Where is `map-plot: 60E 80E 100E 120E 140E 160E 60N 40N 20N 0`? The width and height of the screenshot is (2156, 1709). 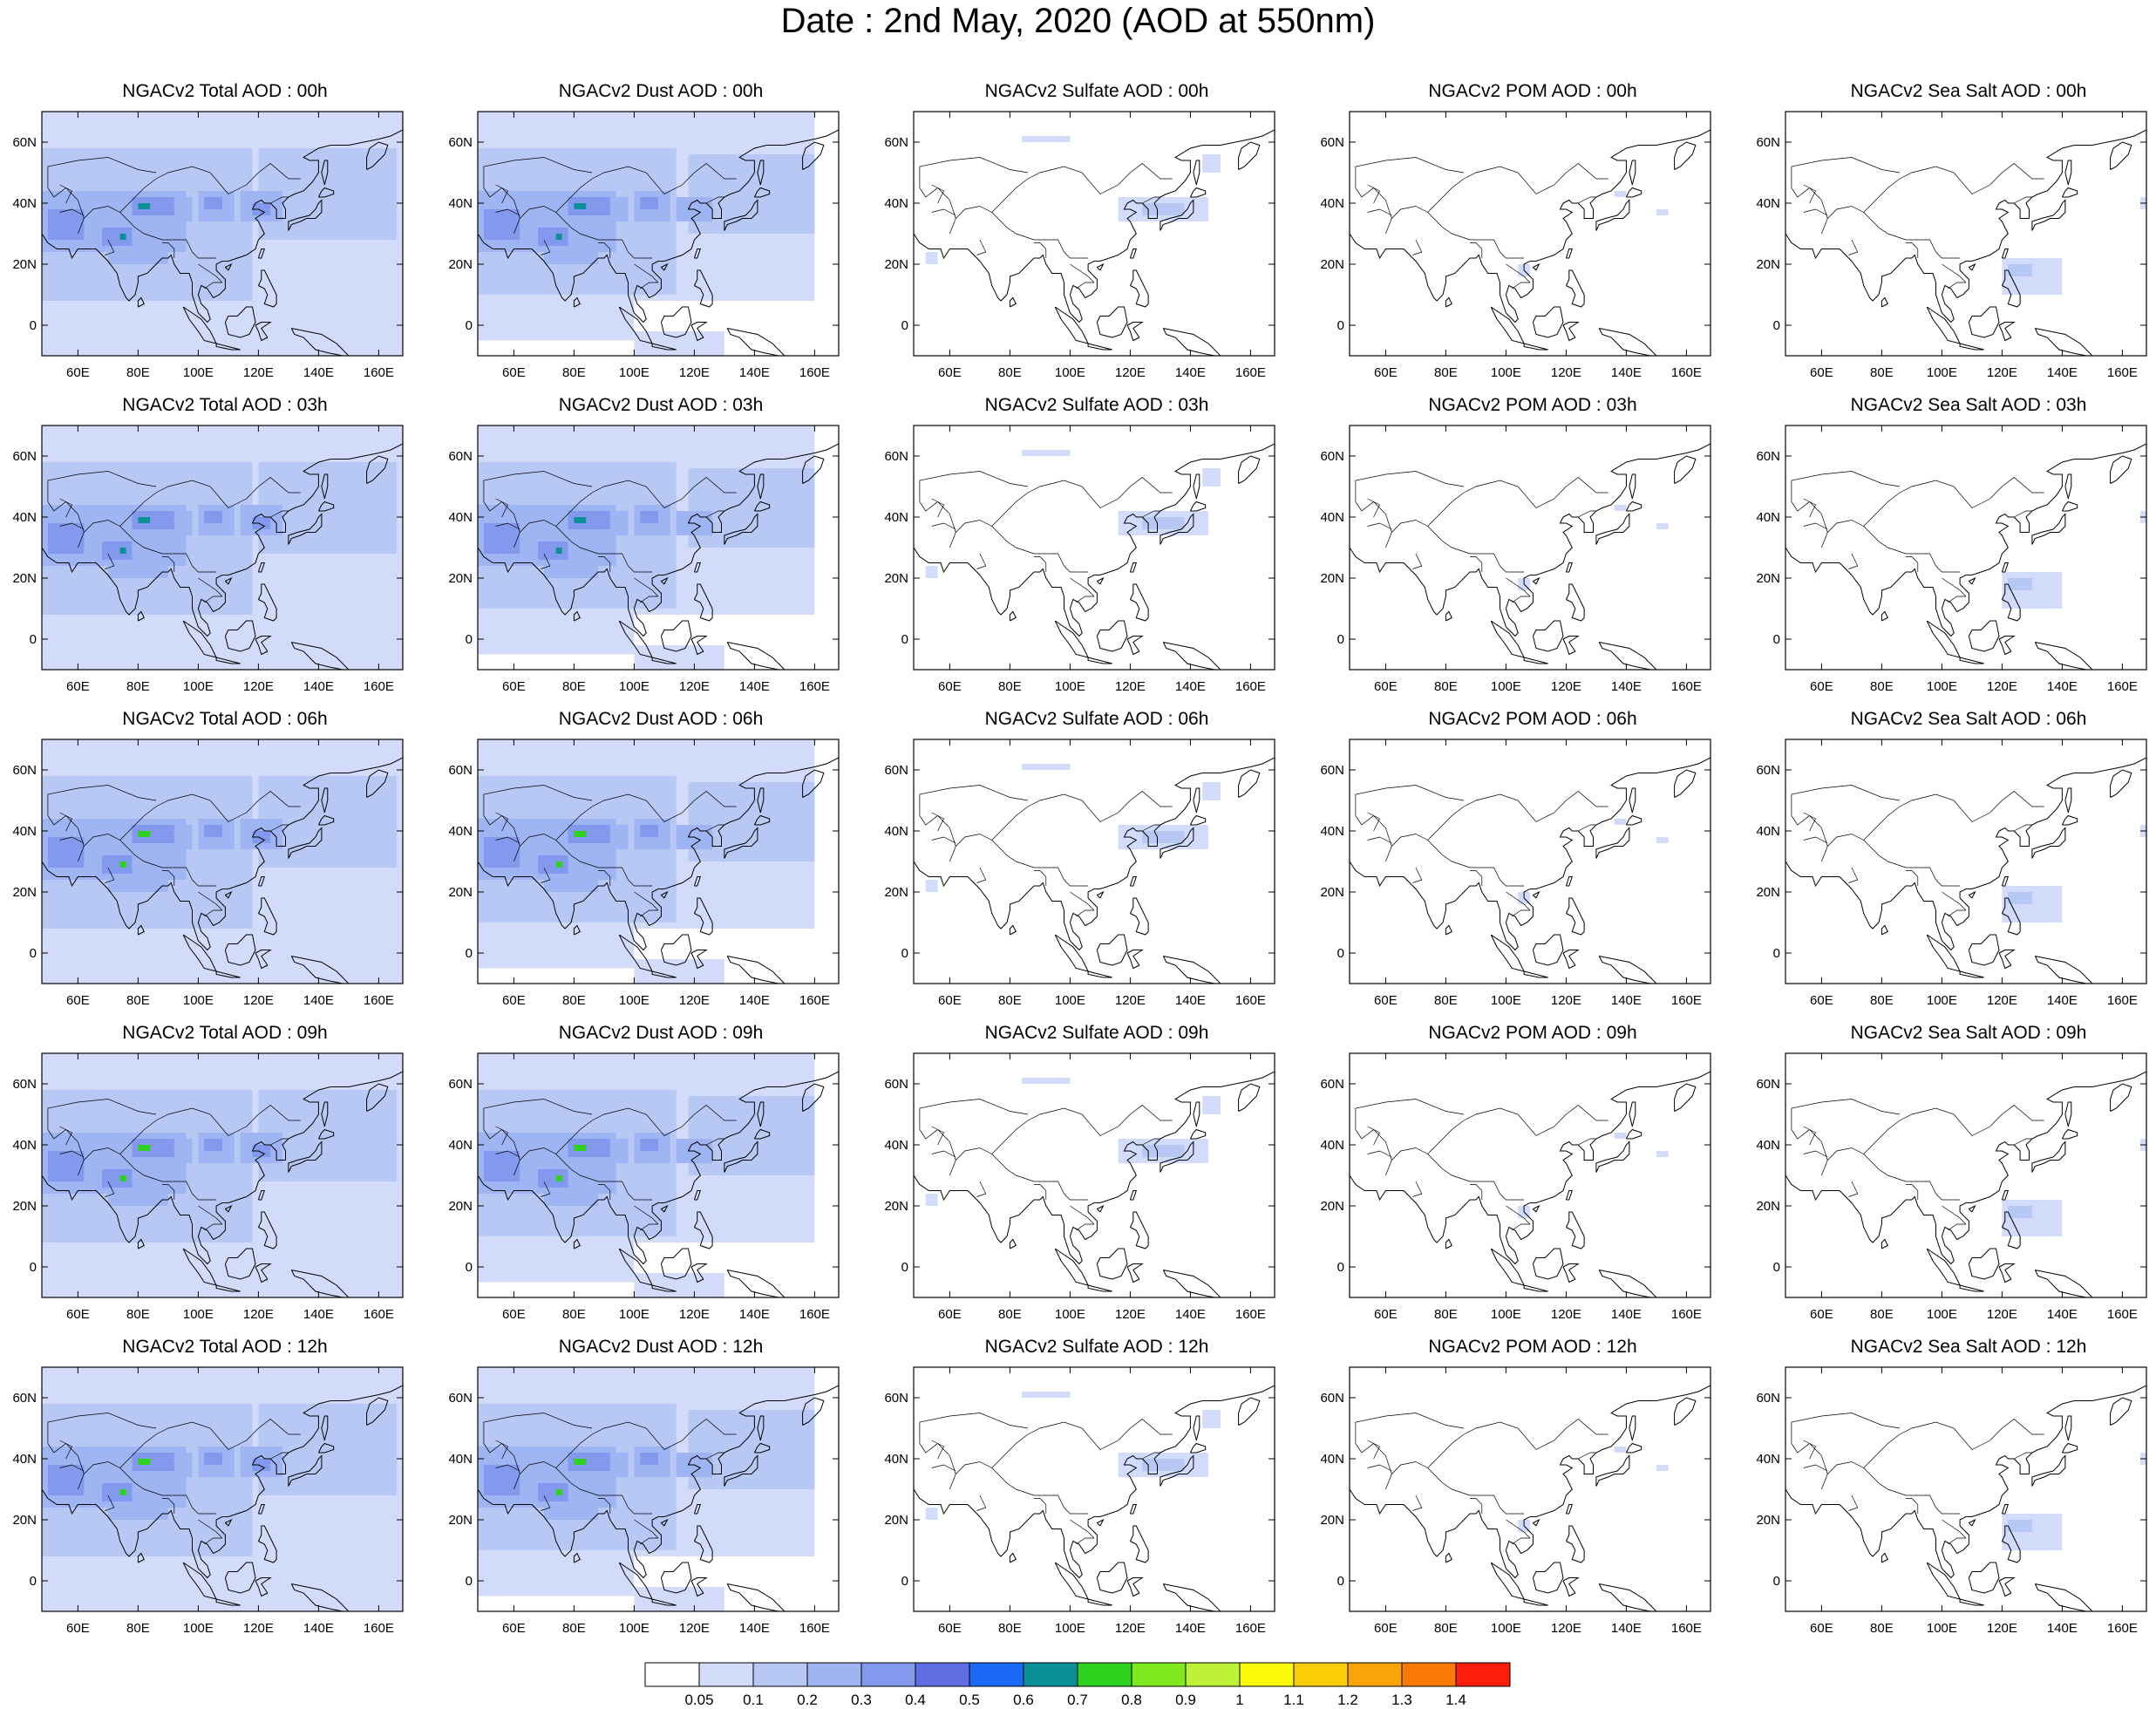 map-plot: 60E 80E 100E 120E 140E 160E 60N 40N 20N 0 is located at coordinates (1079, 873).